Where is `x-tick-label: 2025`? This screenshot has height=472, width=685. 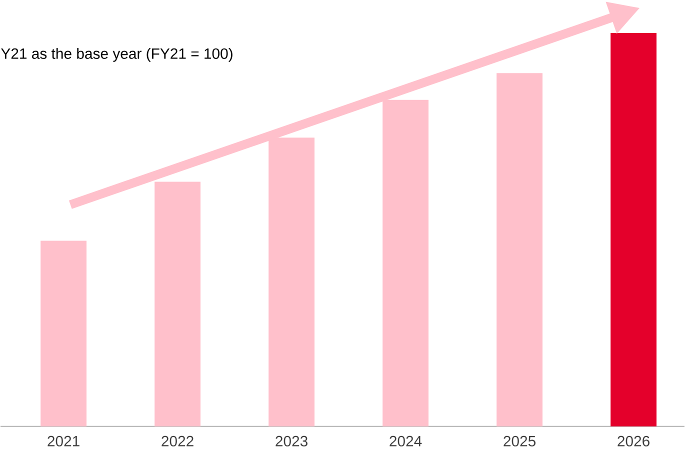
x-tick-label: 2025 is located at coordinates (520, 441).